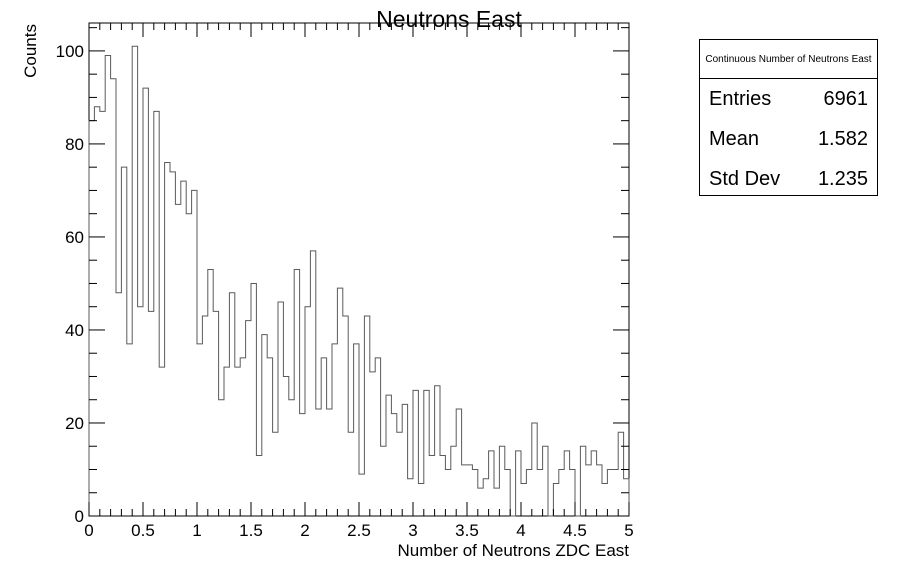 The image size is (898, 575). I want to click on y-tick-label: 100, so click(70, 51).